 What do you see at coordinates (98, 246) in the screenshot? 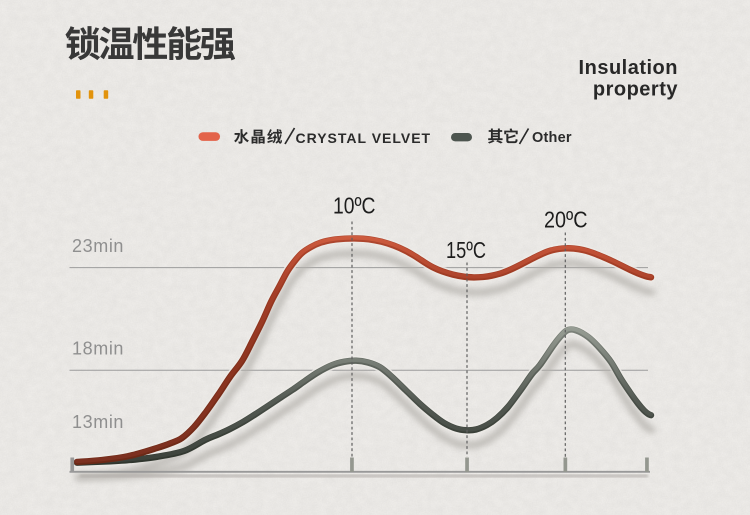
I see `svg-text: 23min` at bounding box center [98, 246].